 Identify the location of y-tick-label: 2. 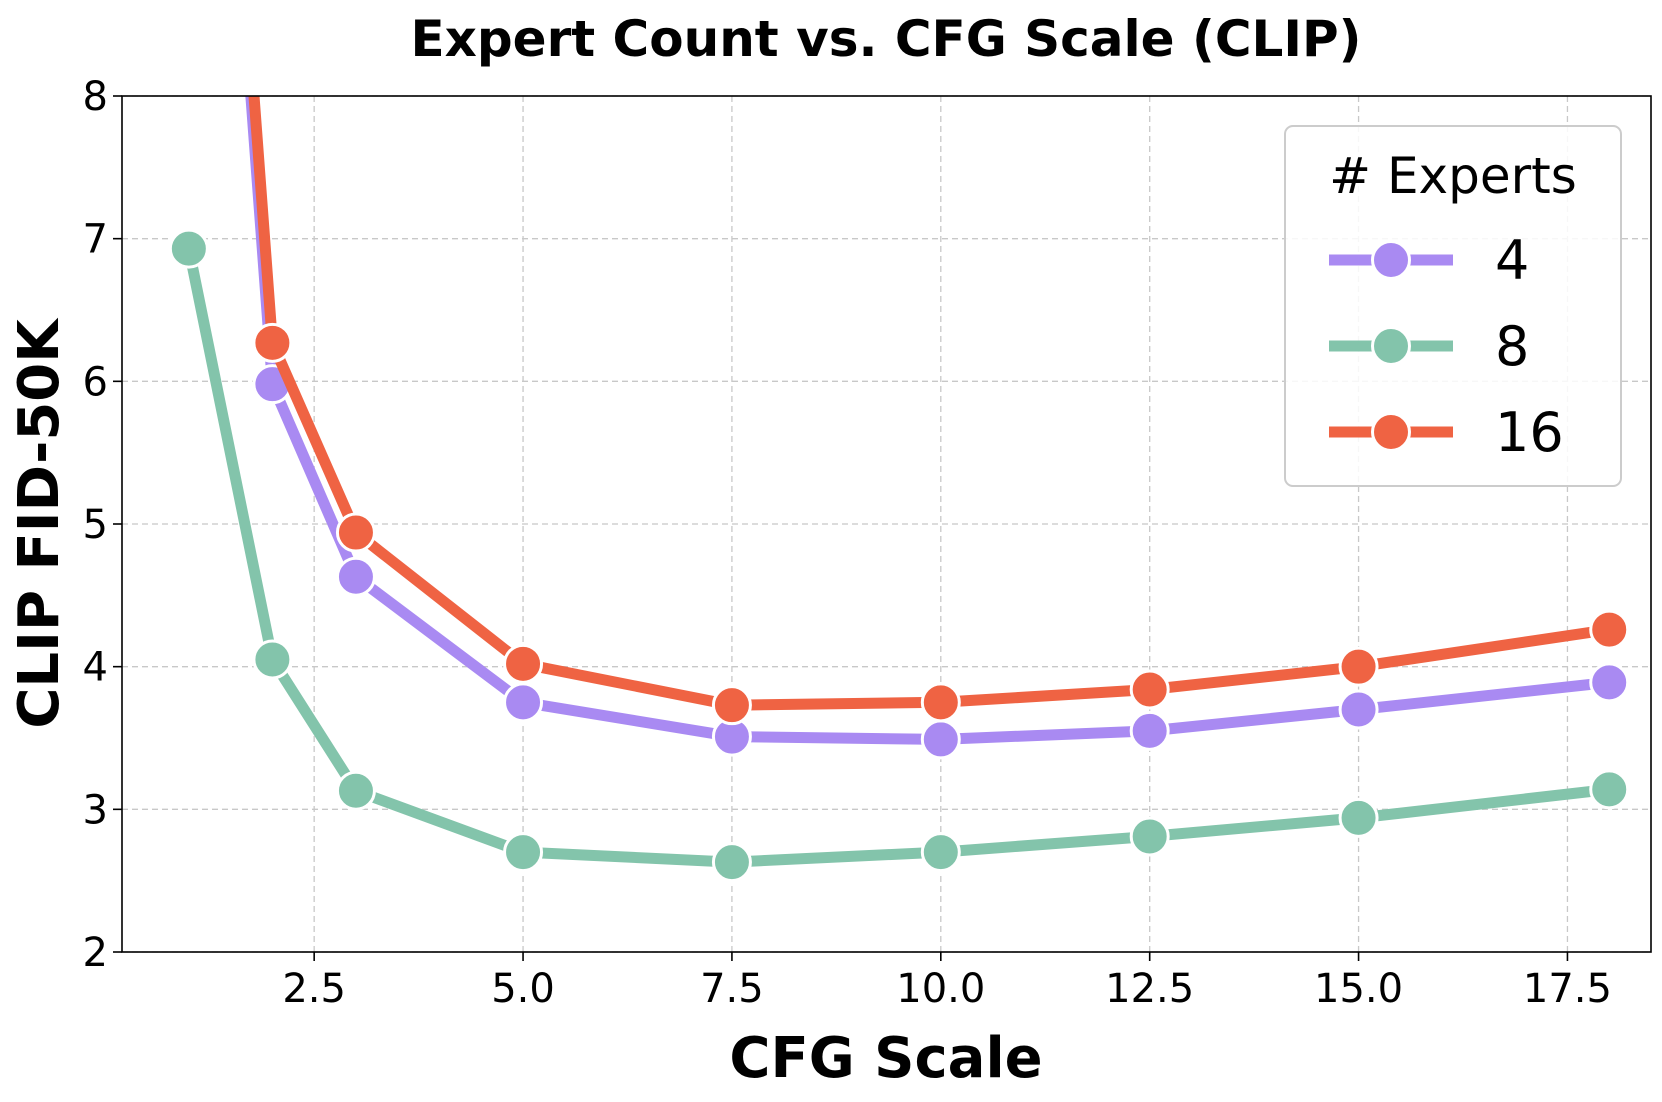
(95, 953).